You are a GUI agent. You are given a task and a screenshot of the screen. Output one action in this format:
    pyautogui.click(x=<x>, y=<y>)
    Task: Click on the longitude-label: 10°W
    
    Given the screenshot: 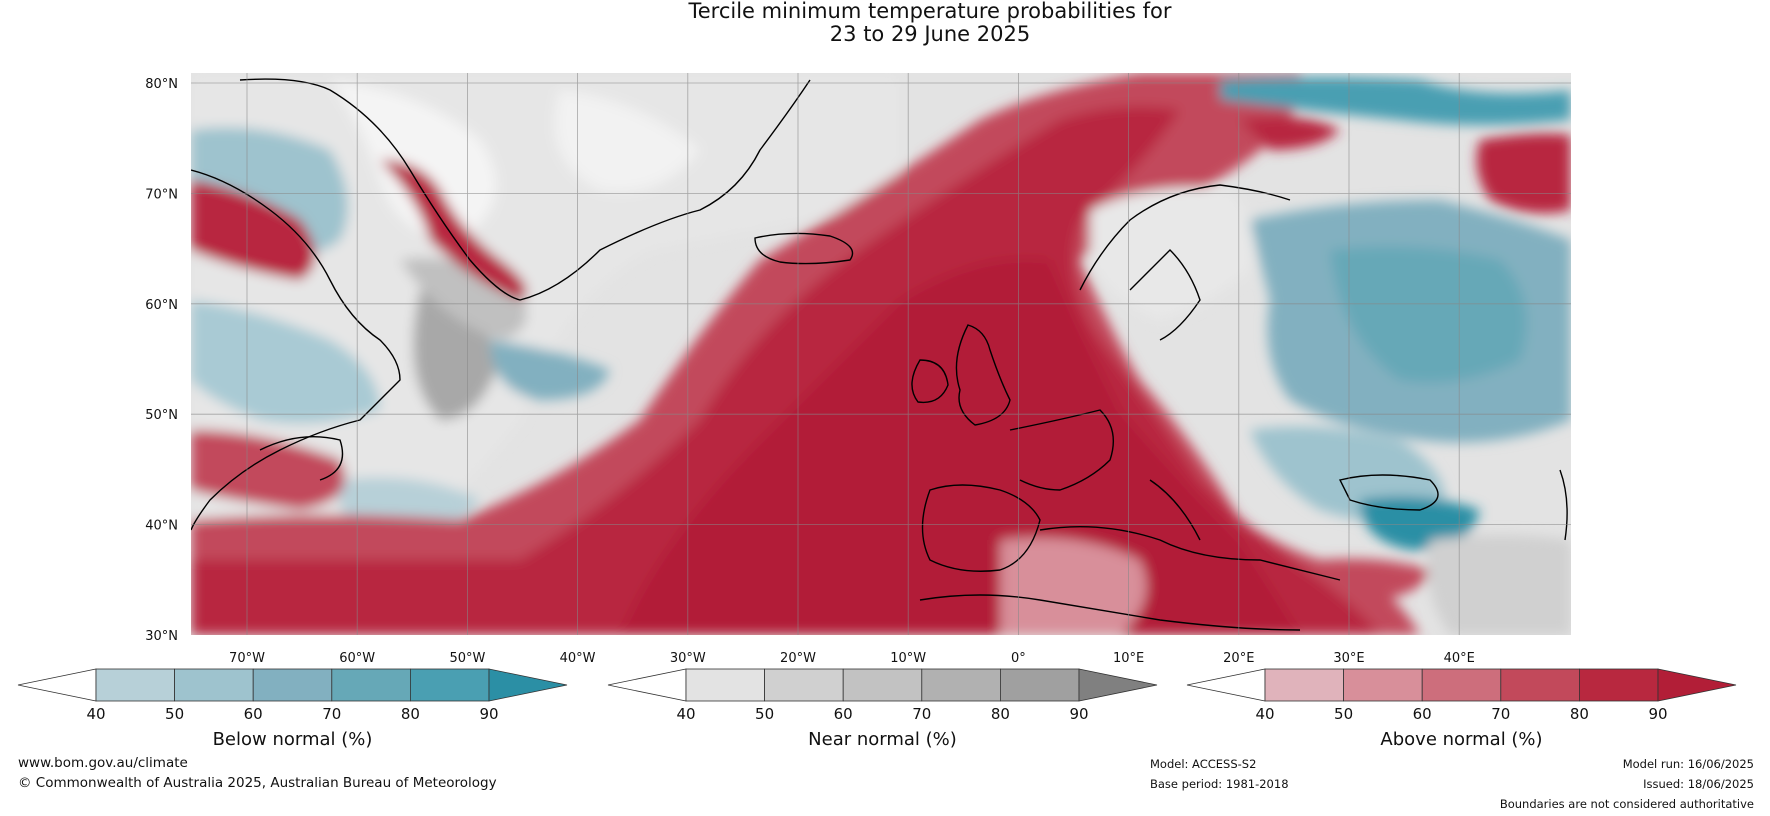 What is the action you would take?
    pyautogui.click(x=908, y=658)
    